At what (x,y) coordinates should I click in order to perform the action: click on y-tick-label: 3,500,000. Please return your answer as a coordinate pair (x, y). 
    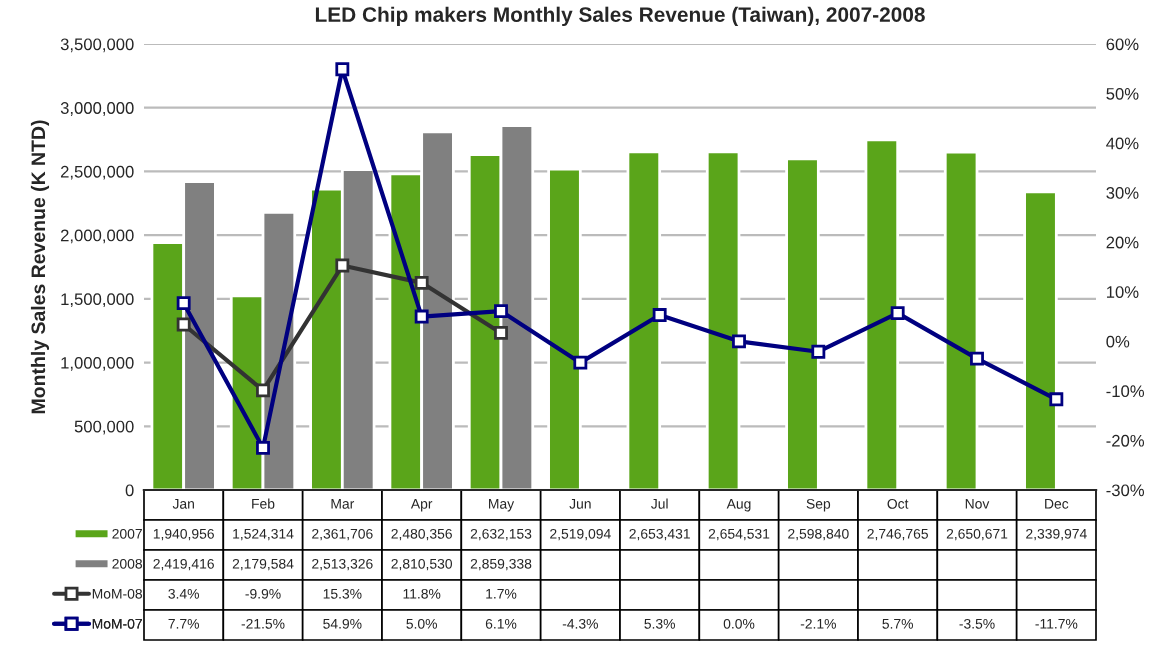
    Looking at the image, I should click on (97, 45).